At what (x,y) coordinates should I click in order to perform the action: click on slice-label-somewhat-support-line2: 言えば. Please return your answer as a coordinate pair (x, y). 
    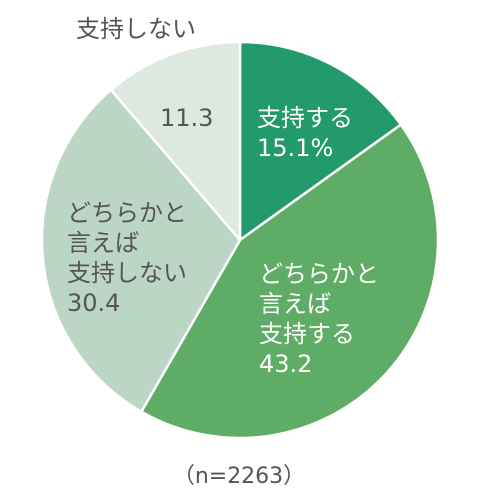
    Looking at the image, I should click on (295, 304).